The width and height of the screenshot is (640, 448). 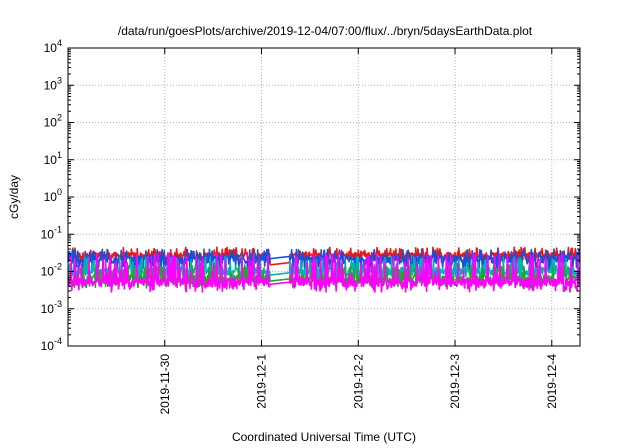 What do you see at coordinates (53, 195) in the screenshot?
I see `y-tick-label: 10⁰` at bounding box center [53, 195].